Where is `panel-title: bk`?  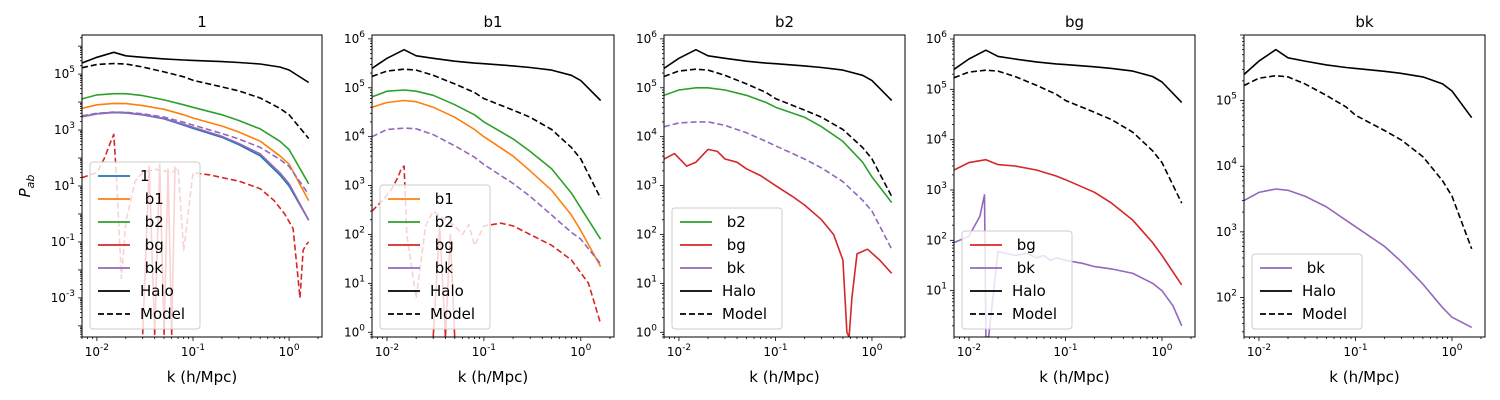
panel-title: bk is located at coordinates (1364, 22).